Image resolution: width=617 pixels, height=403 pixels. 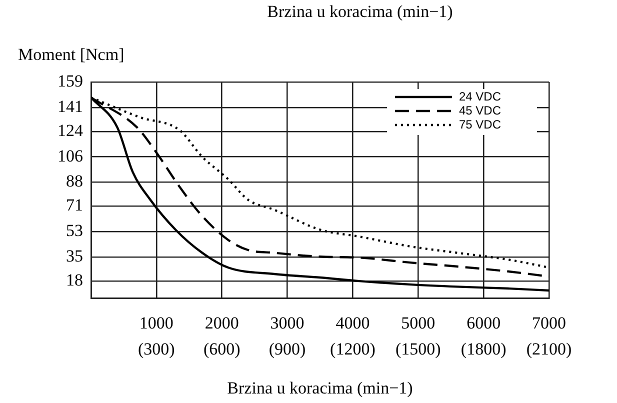 I want to click on legend-label: 75 VDC, so click(x=480, y=124).